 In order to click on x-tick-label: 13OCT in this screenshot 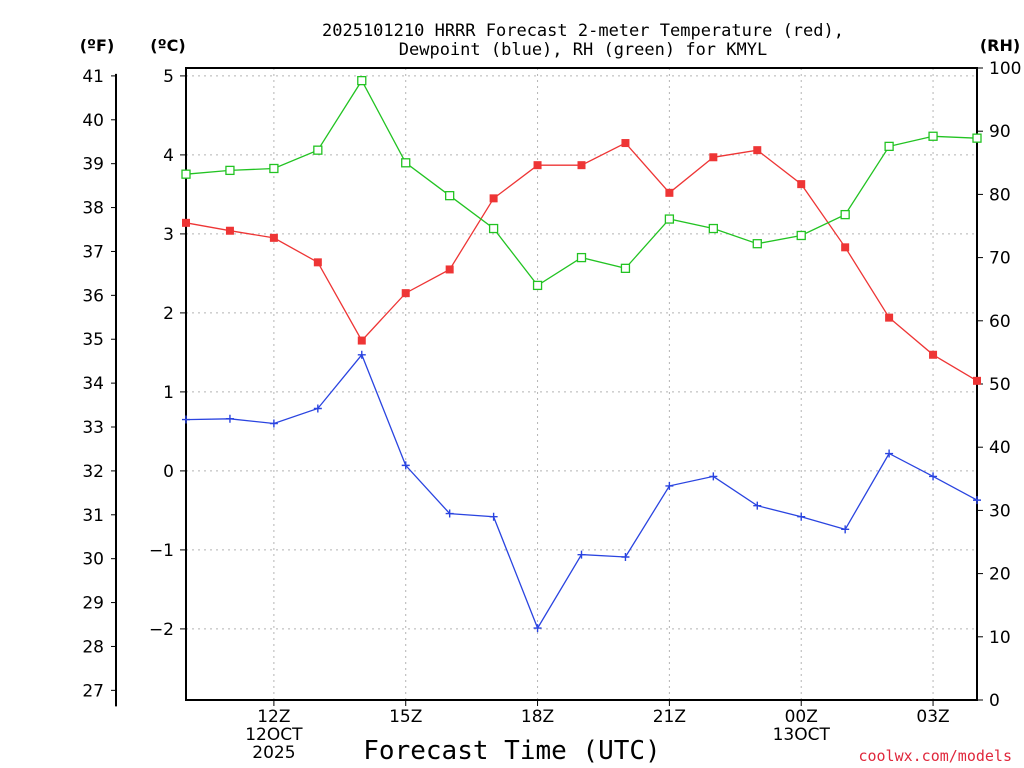, I will do `click(802, 735)`.